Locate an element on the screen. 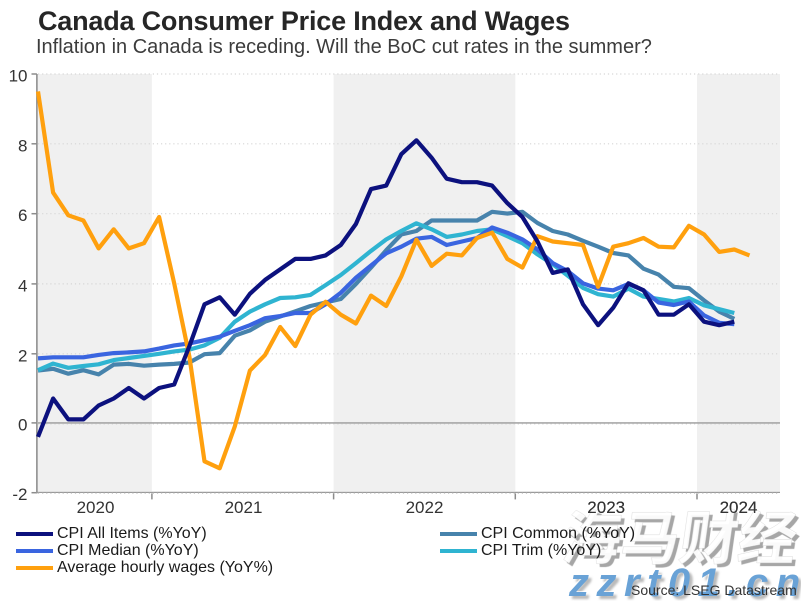 Image resolution: width=801 pixels, height=601 pixels. svg-text: 2021 is located at coordinates (244, 507).